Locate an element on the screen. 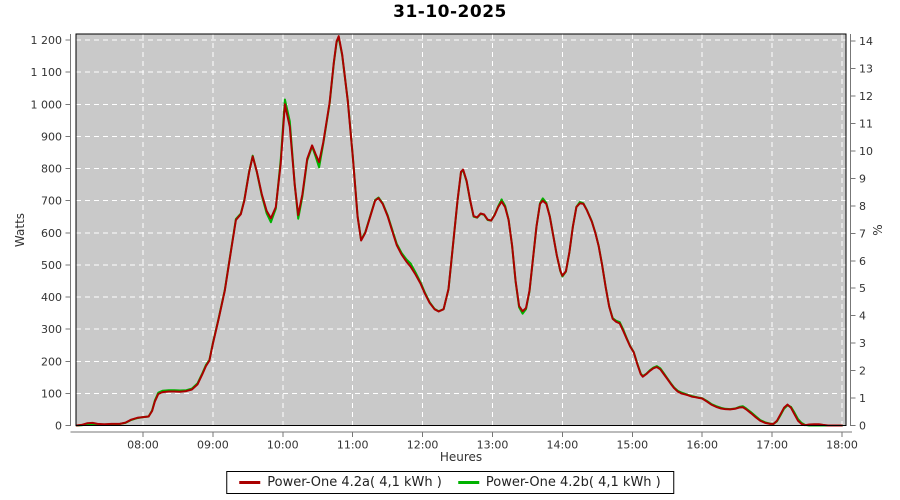 The width and height of the screenshot is (900, 500). svg-text: 18:00 is located at coordinates (842, 445).